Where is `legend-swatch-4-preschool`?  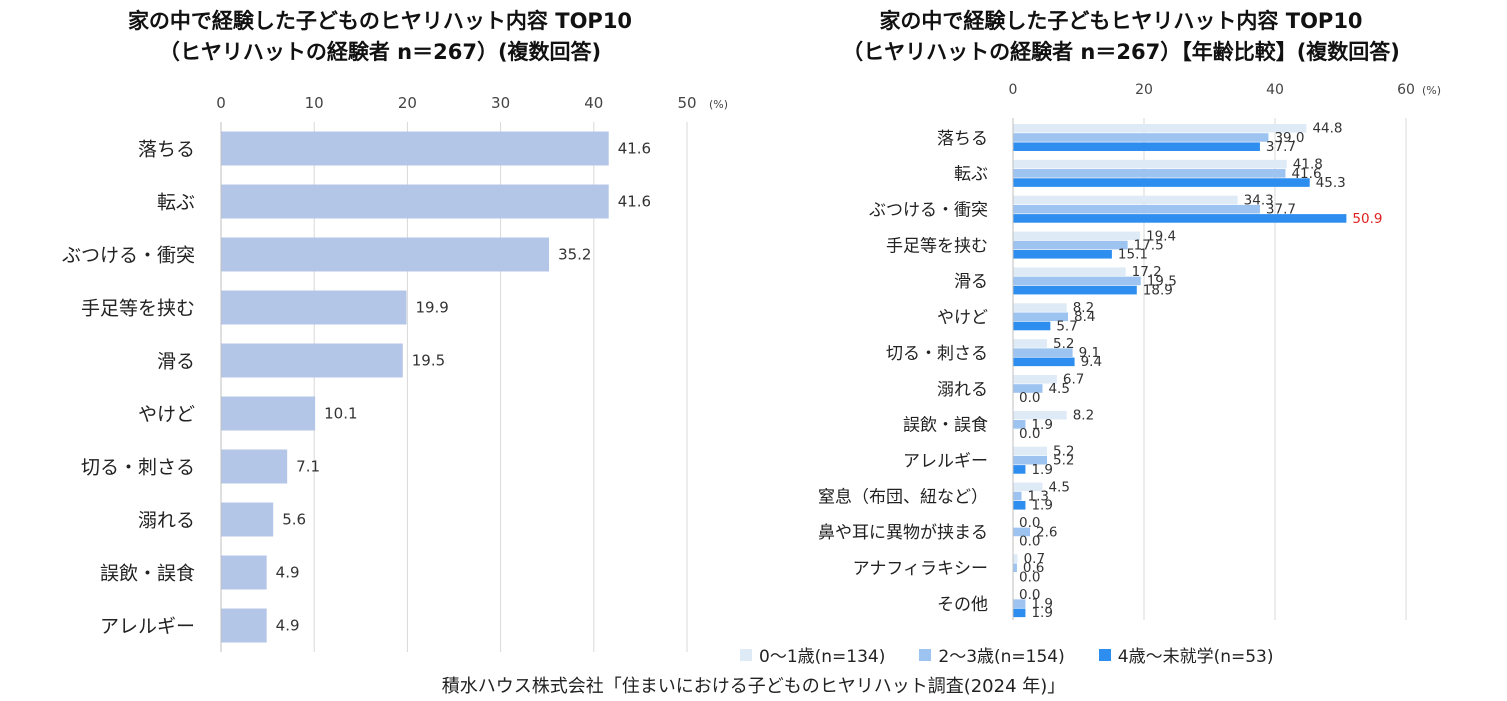
legend-swatch-4-preschool is located at coordinates (1104, 654).